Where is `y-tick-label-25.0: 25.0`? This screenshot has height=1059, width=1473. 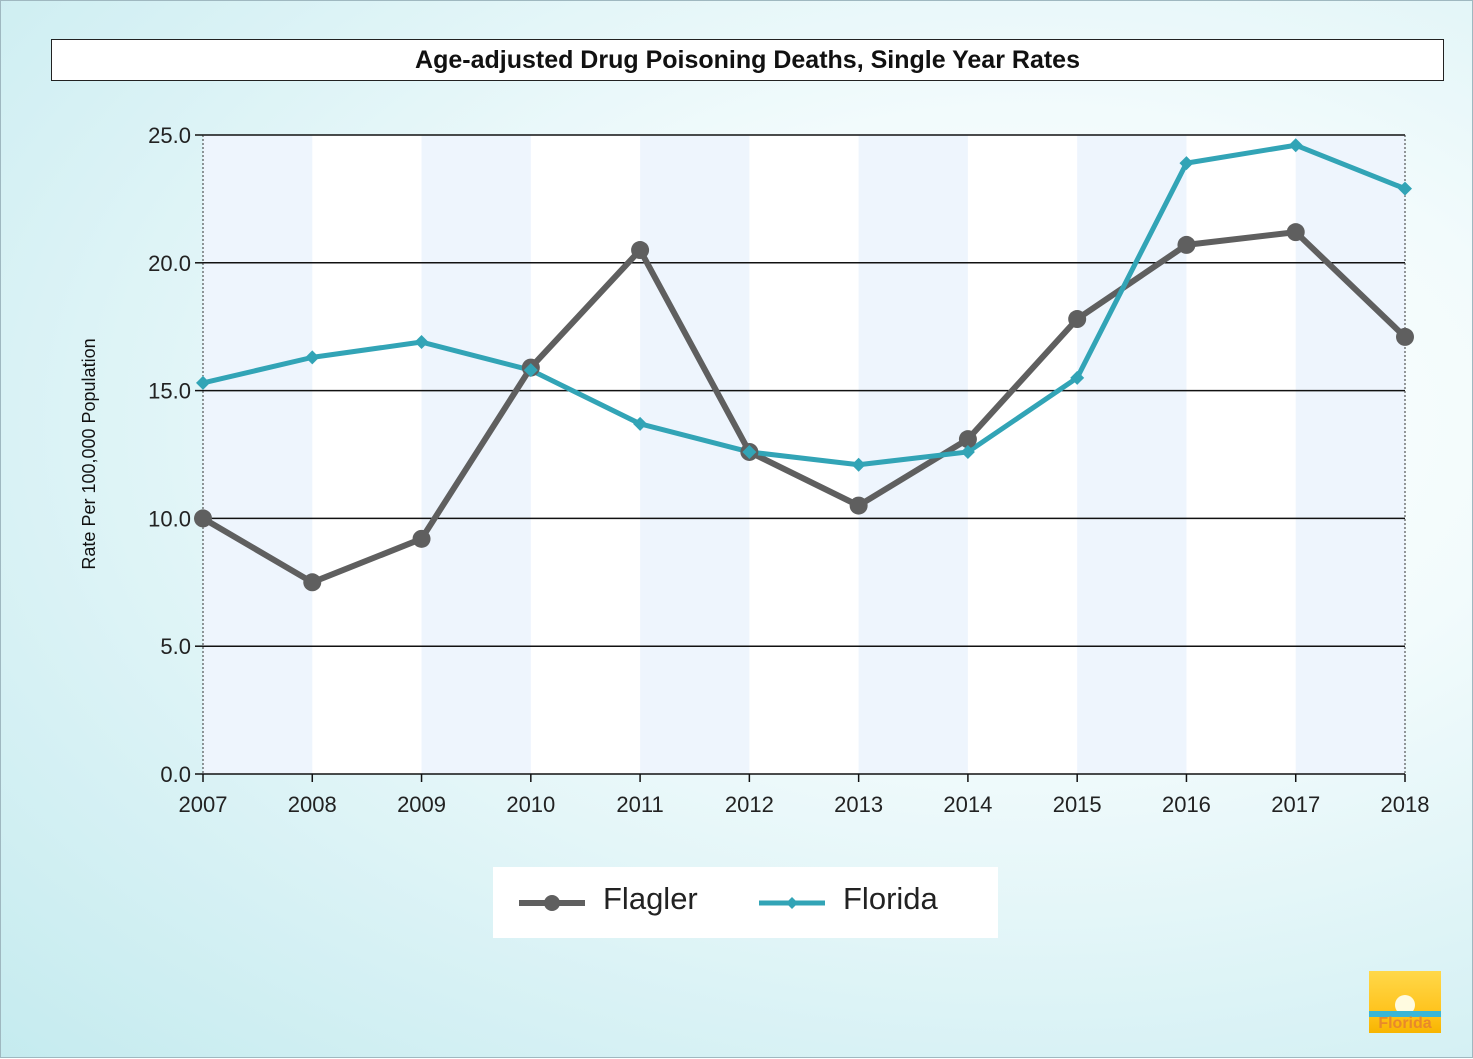 y-tick-label-25.0: 25.0 is located at coordinates (169, 135).